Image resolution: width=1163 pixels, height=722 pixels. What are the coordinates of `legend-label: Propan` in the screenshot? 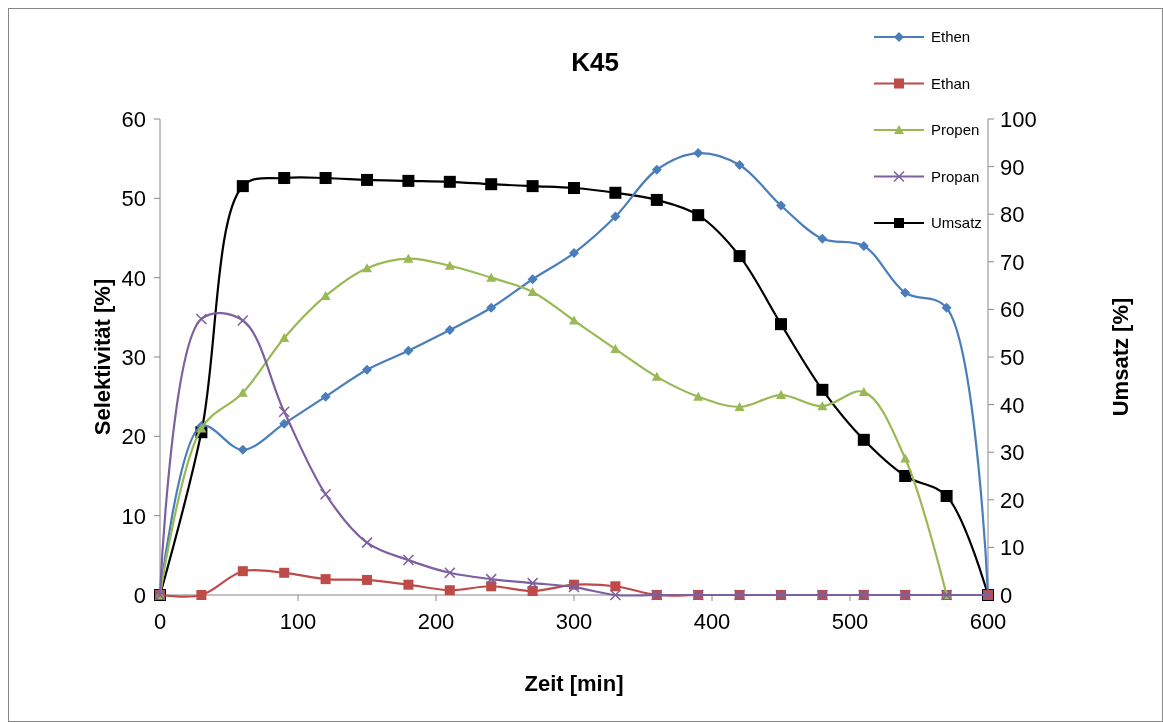 It's located at (955, 176).